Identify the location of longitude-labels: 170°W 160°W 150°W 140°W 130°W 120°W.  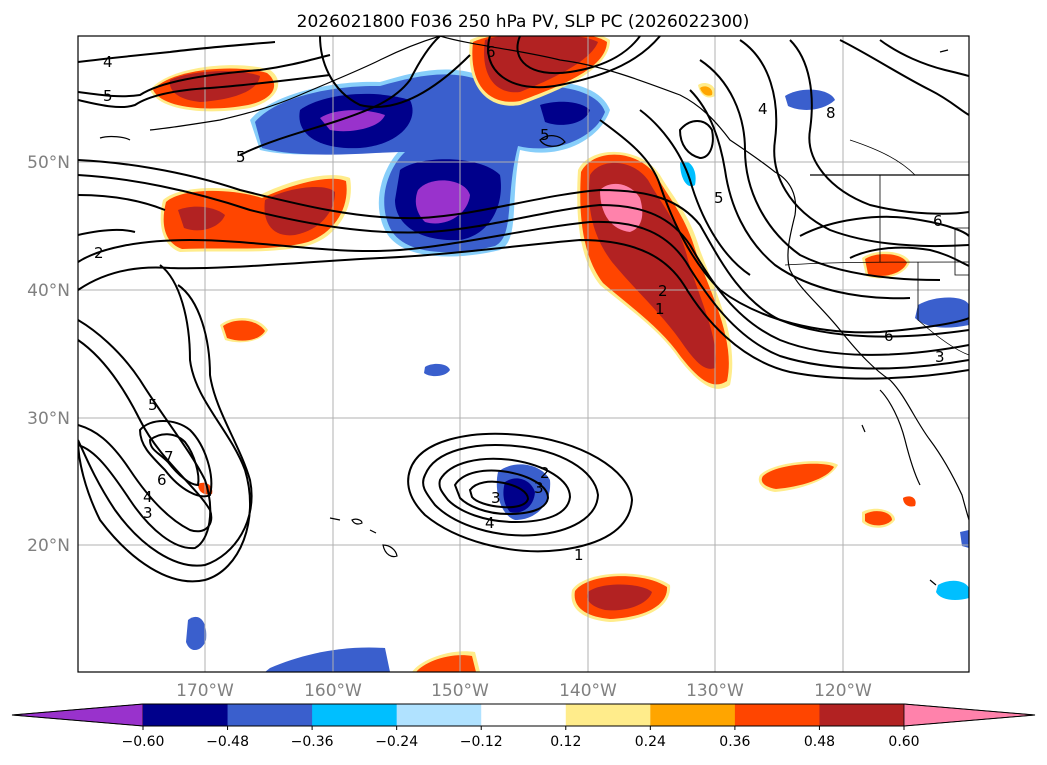
(524, 691).